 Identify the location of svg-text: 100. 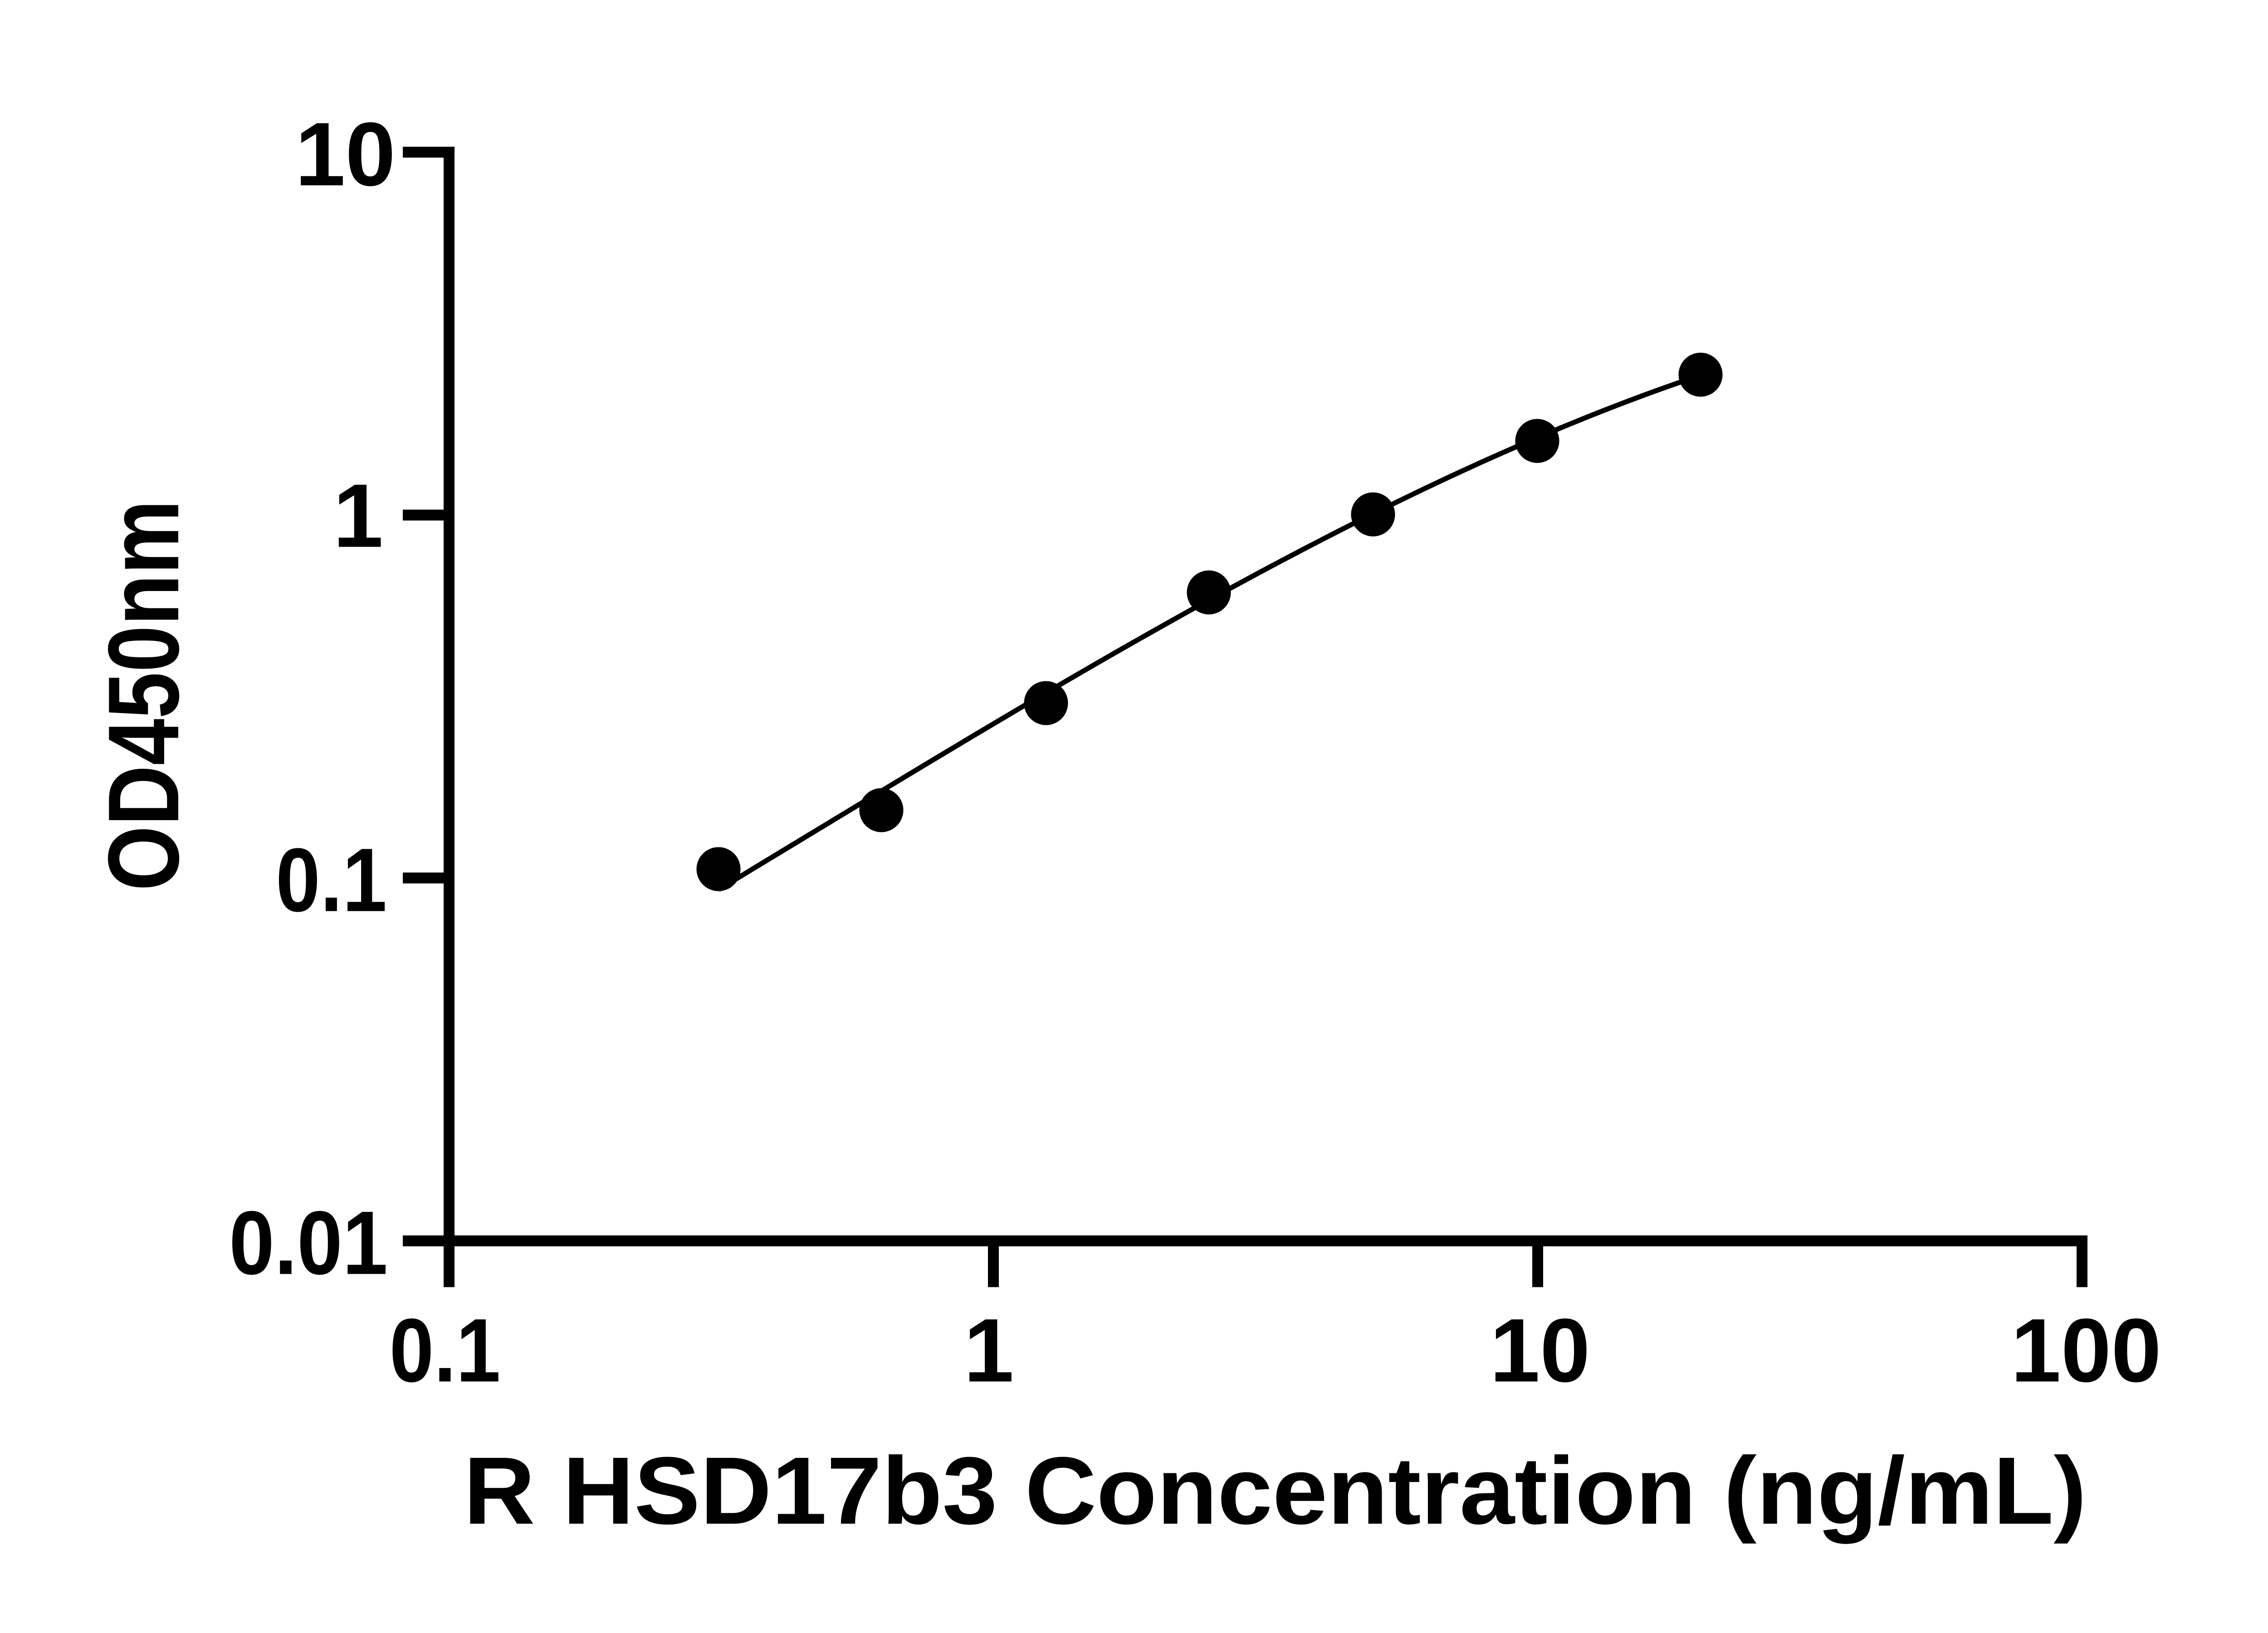
(2086, 1351).